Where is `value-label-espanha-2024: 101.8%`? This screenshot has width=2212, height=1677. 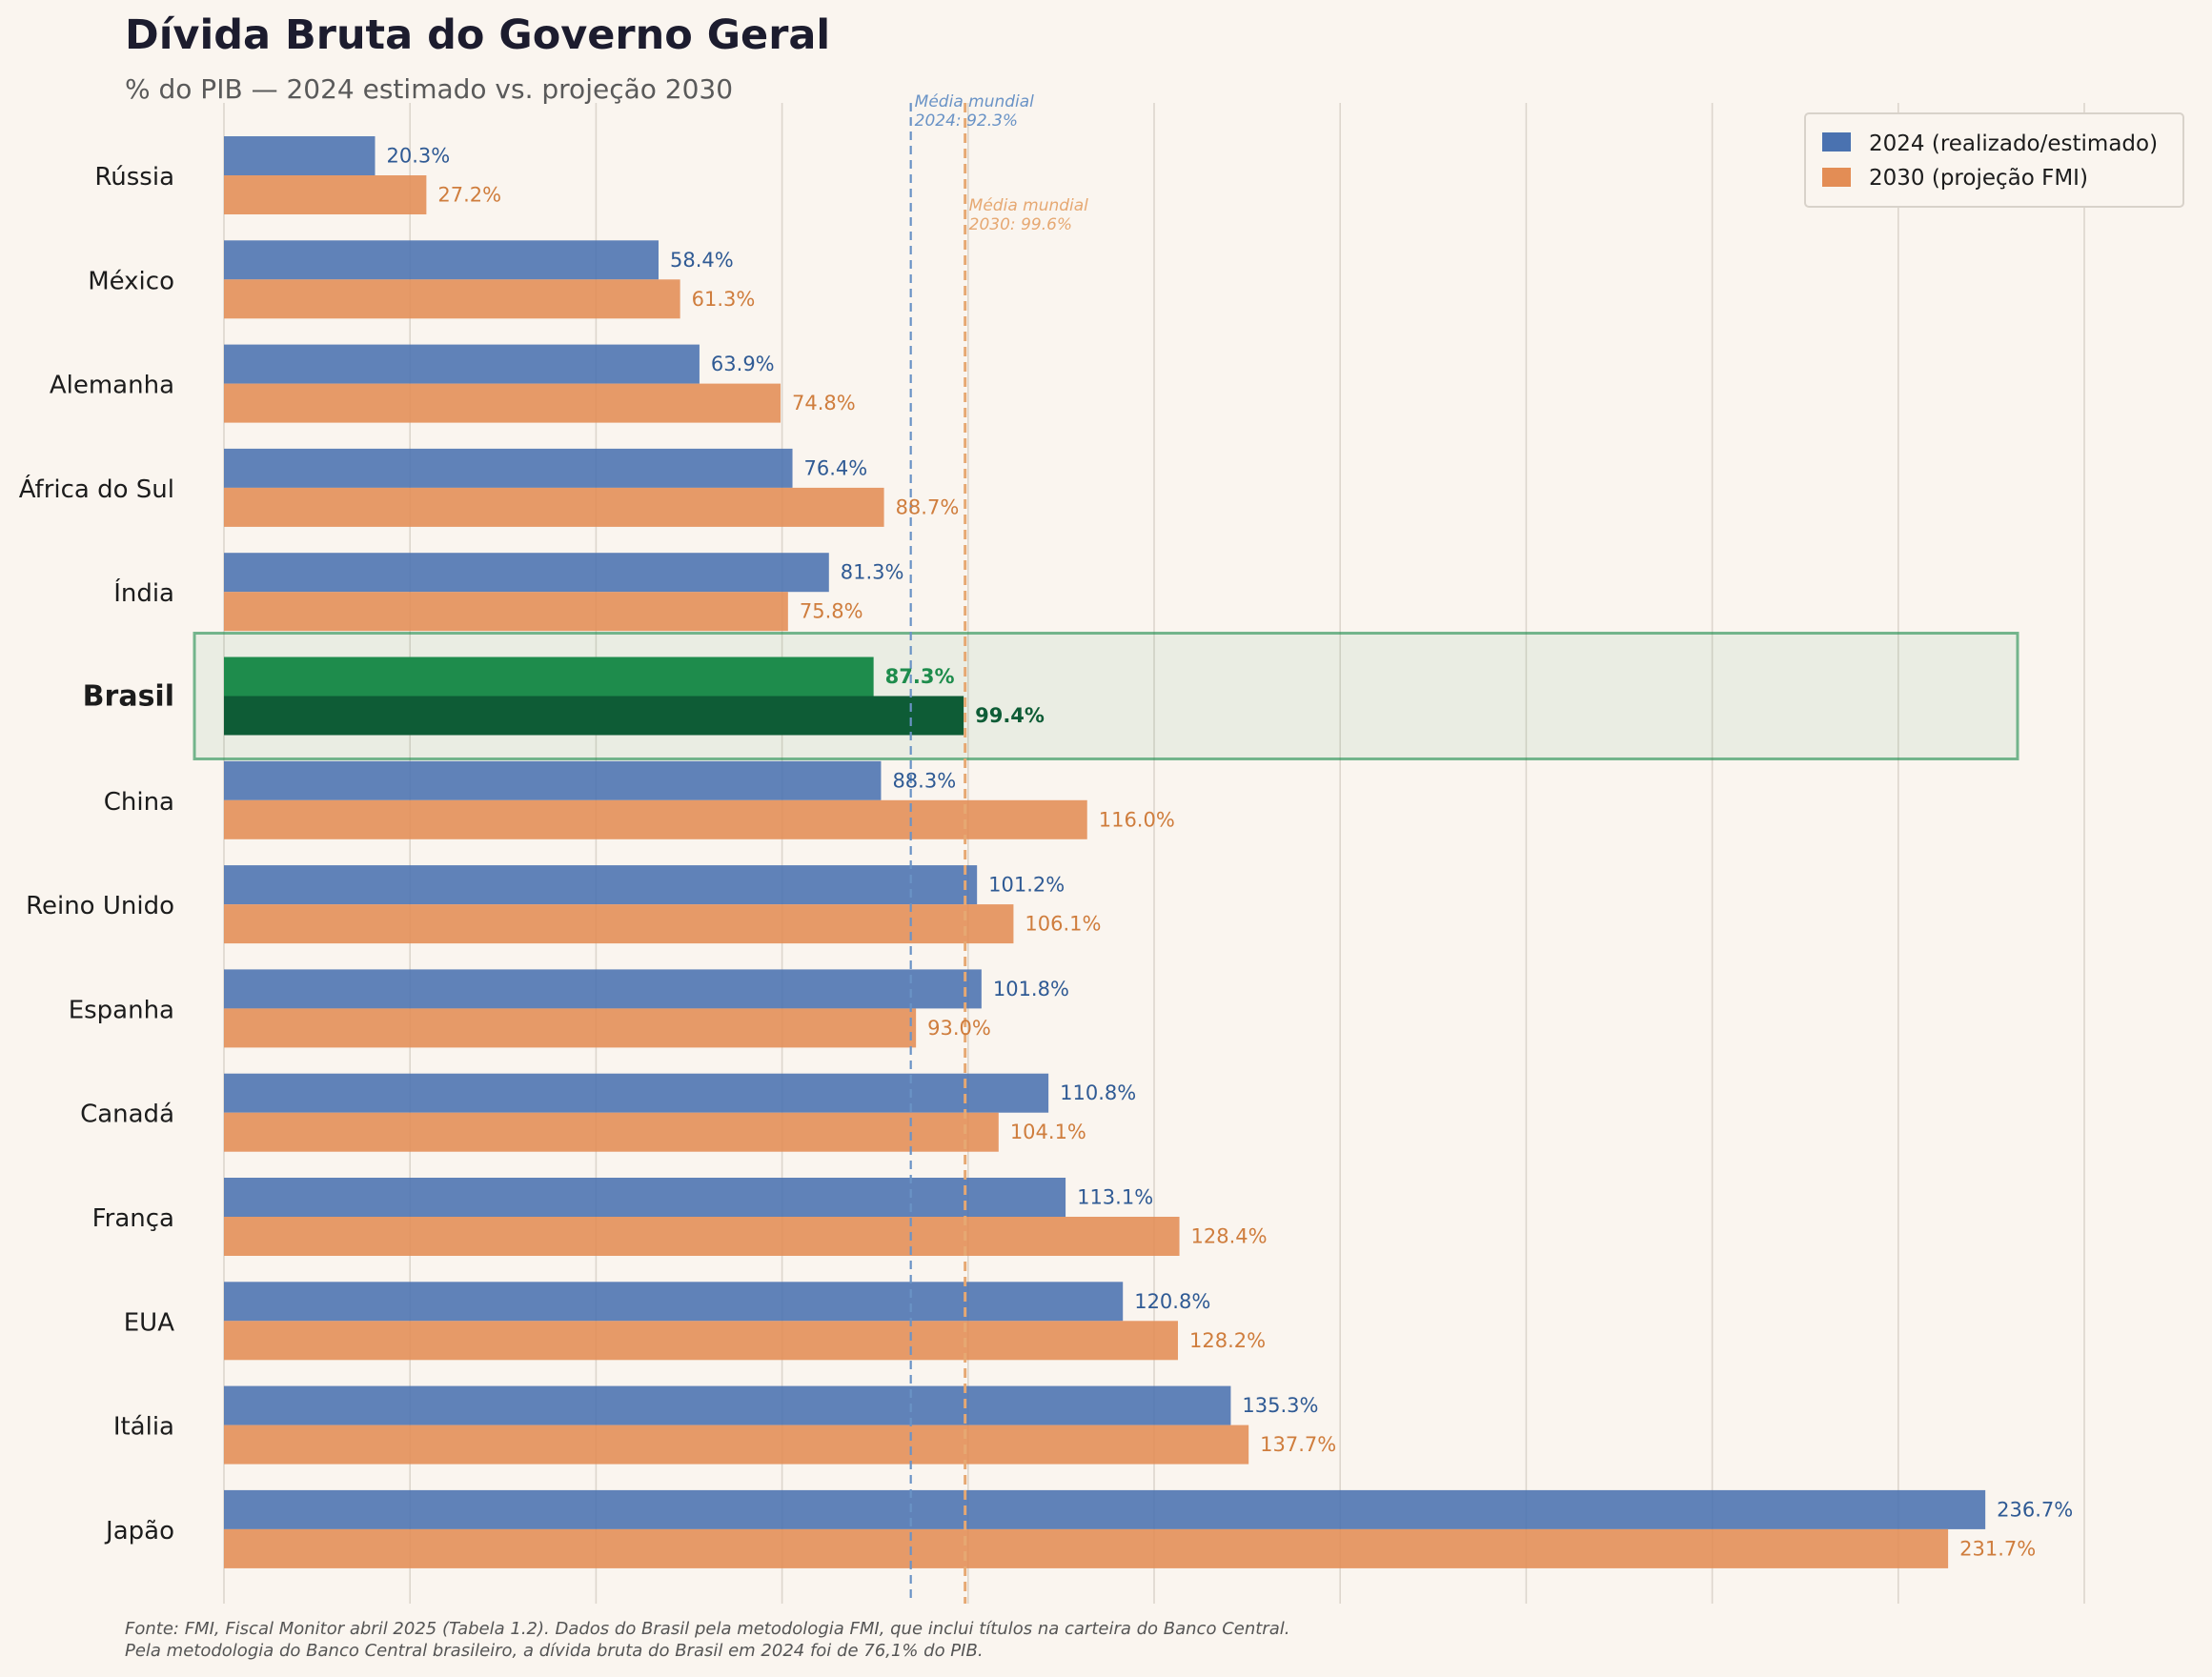 value-label-espanha-2024: 101.8% is located at coordinates (1031, 989).